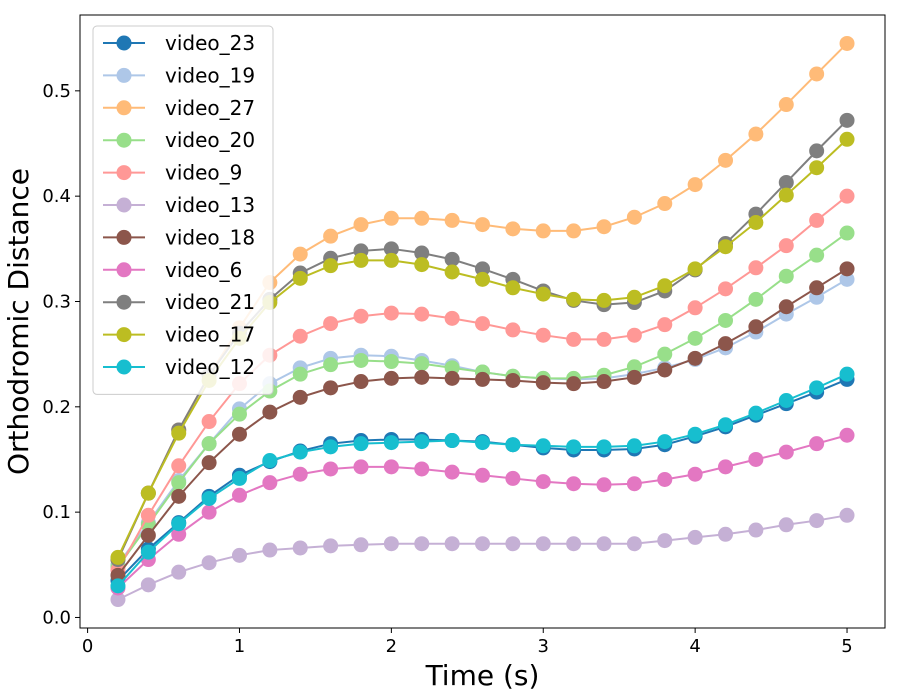  I want to click on legend-label: video_6, so click(203, 270).